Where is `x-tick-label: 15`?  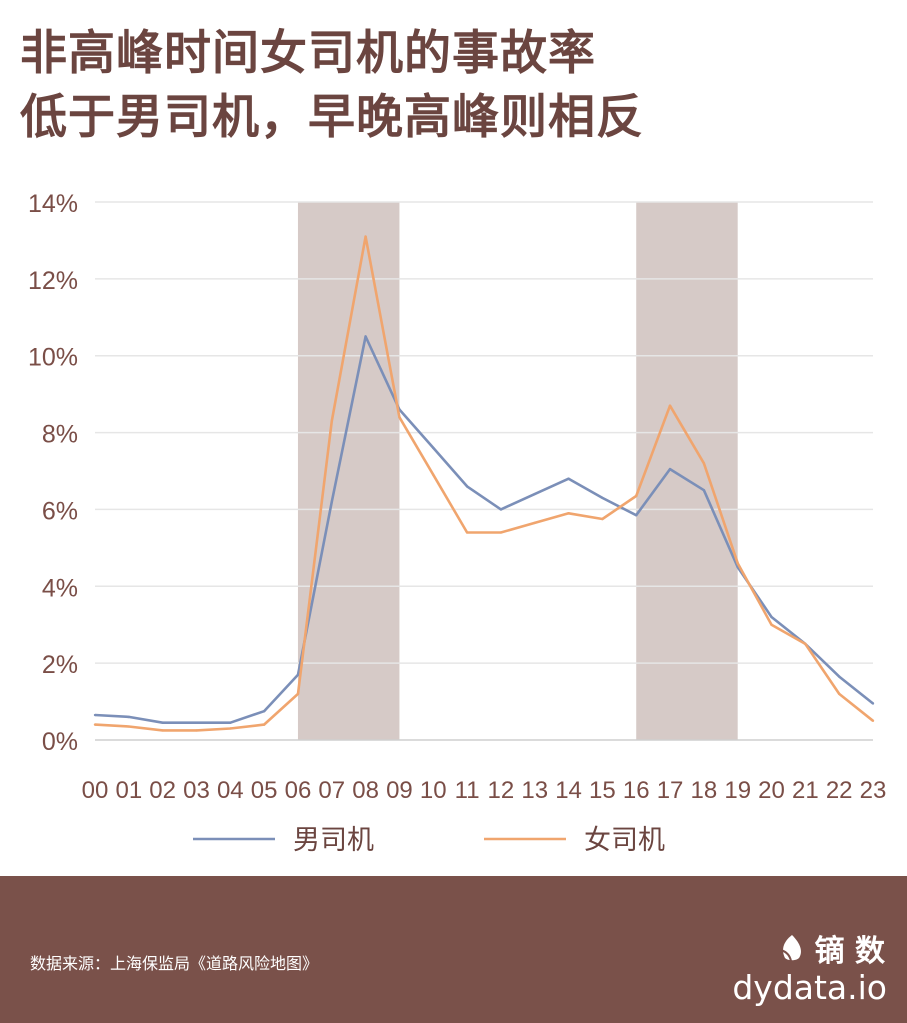
x-tick-label: 15 is located at coordinates (602, 790).